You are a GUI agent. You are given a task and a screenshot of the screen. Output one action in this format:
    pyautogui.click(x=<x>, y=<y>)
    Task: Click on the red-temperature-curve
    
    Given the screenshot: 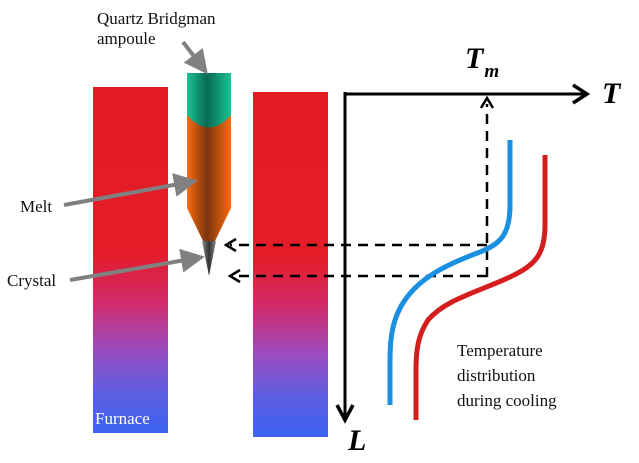 What is the action you would take?
    pyautogui.click(x=480, y=287)
    